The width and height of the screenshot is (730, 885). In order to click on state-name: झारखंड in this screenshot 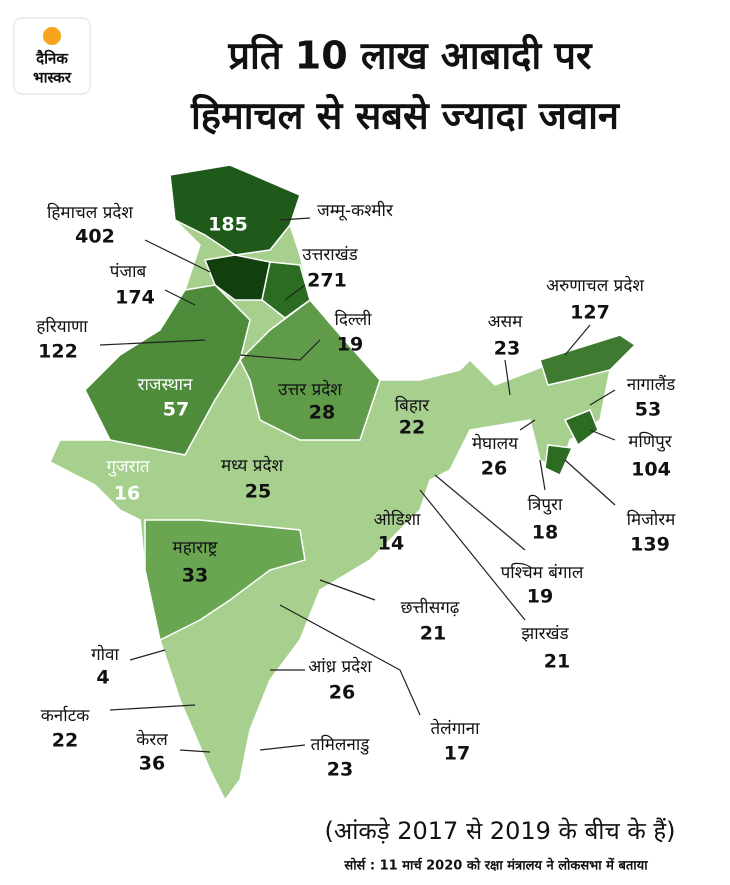, I will do `click(545, 634)`.